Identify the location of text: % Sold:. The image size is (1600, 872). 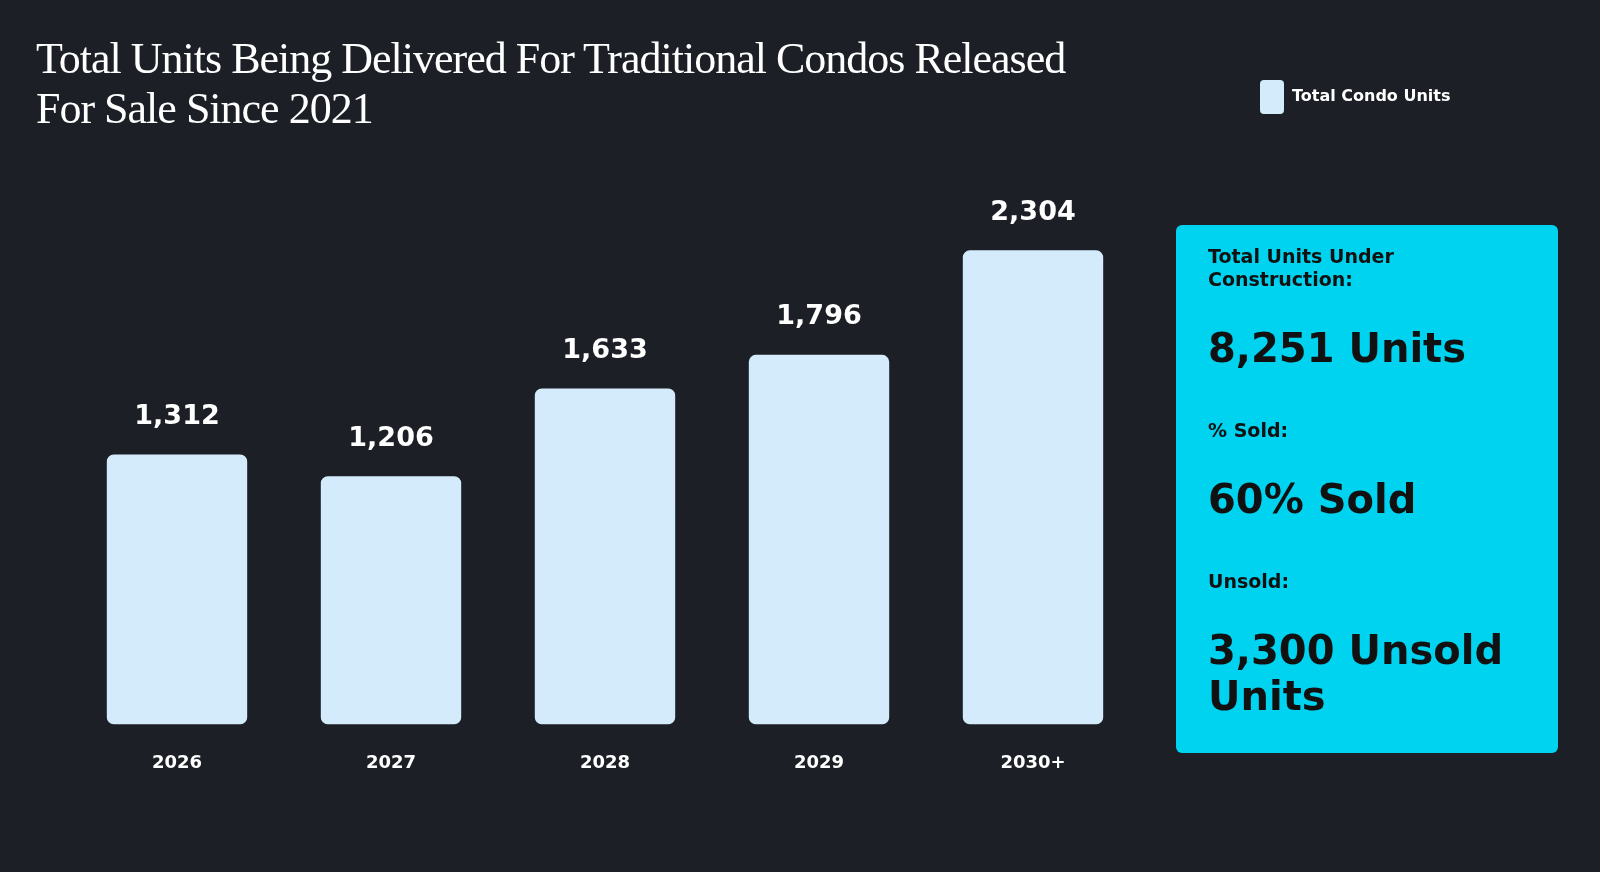
(1249, 430).